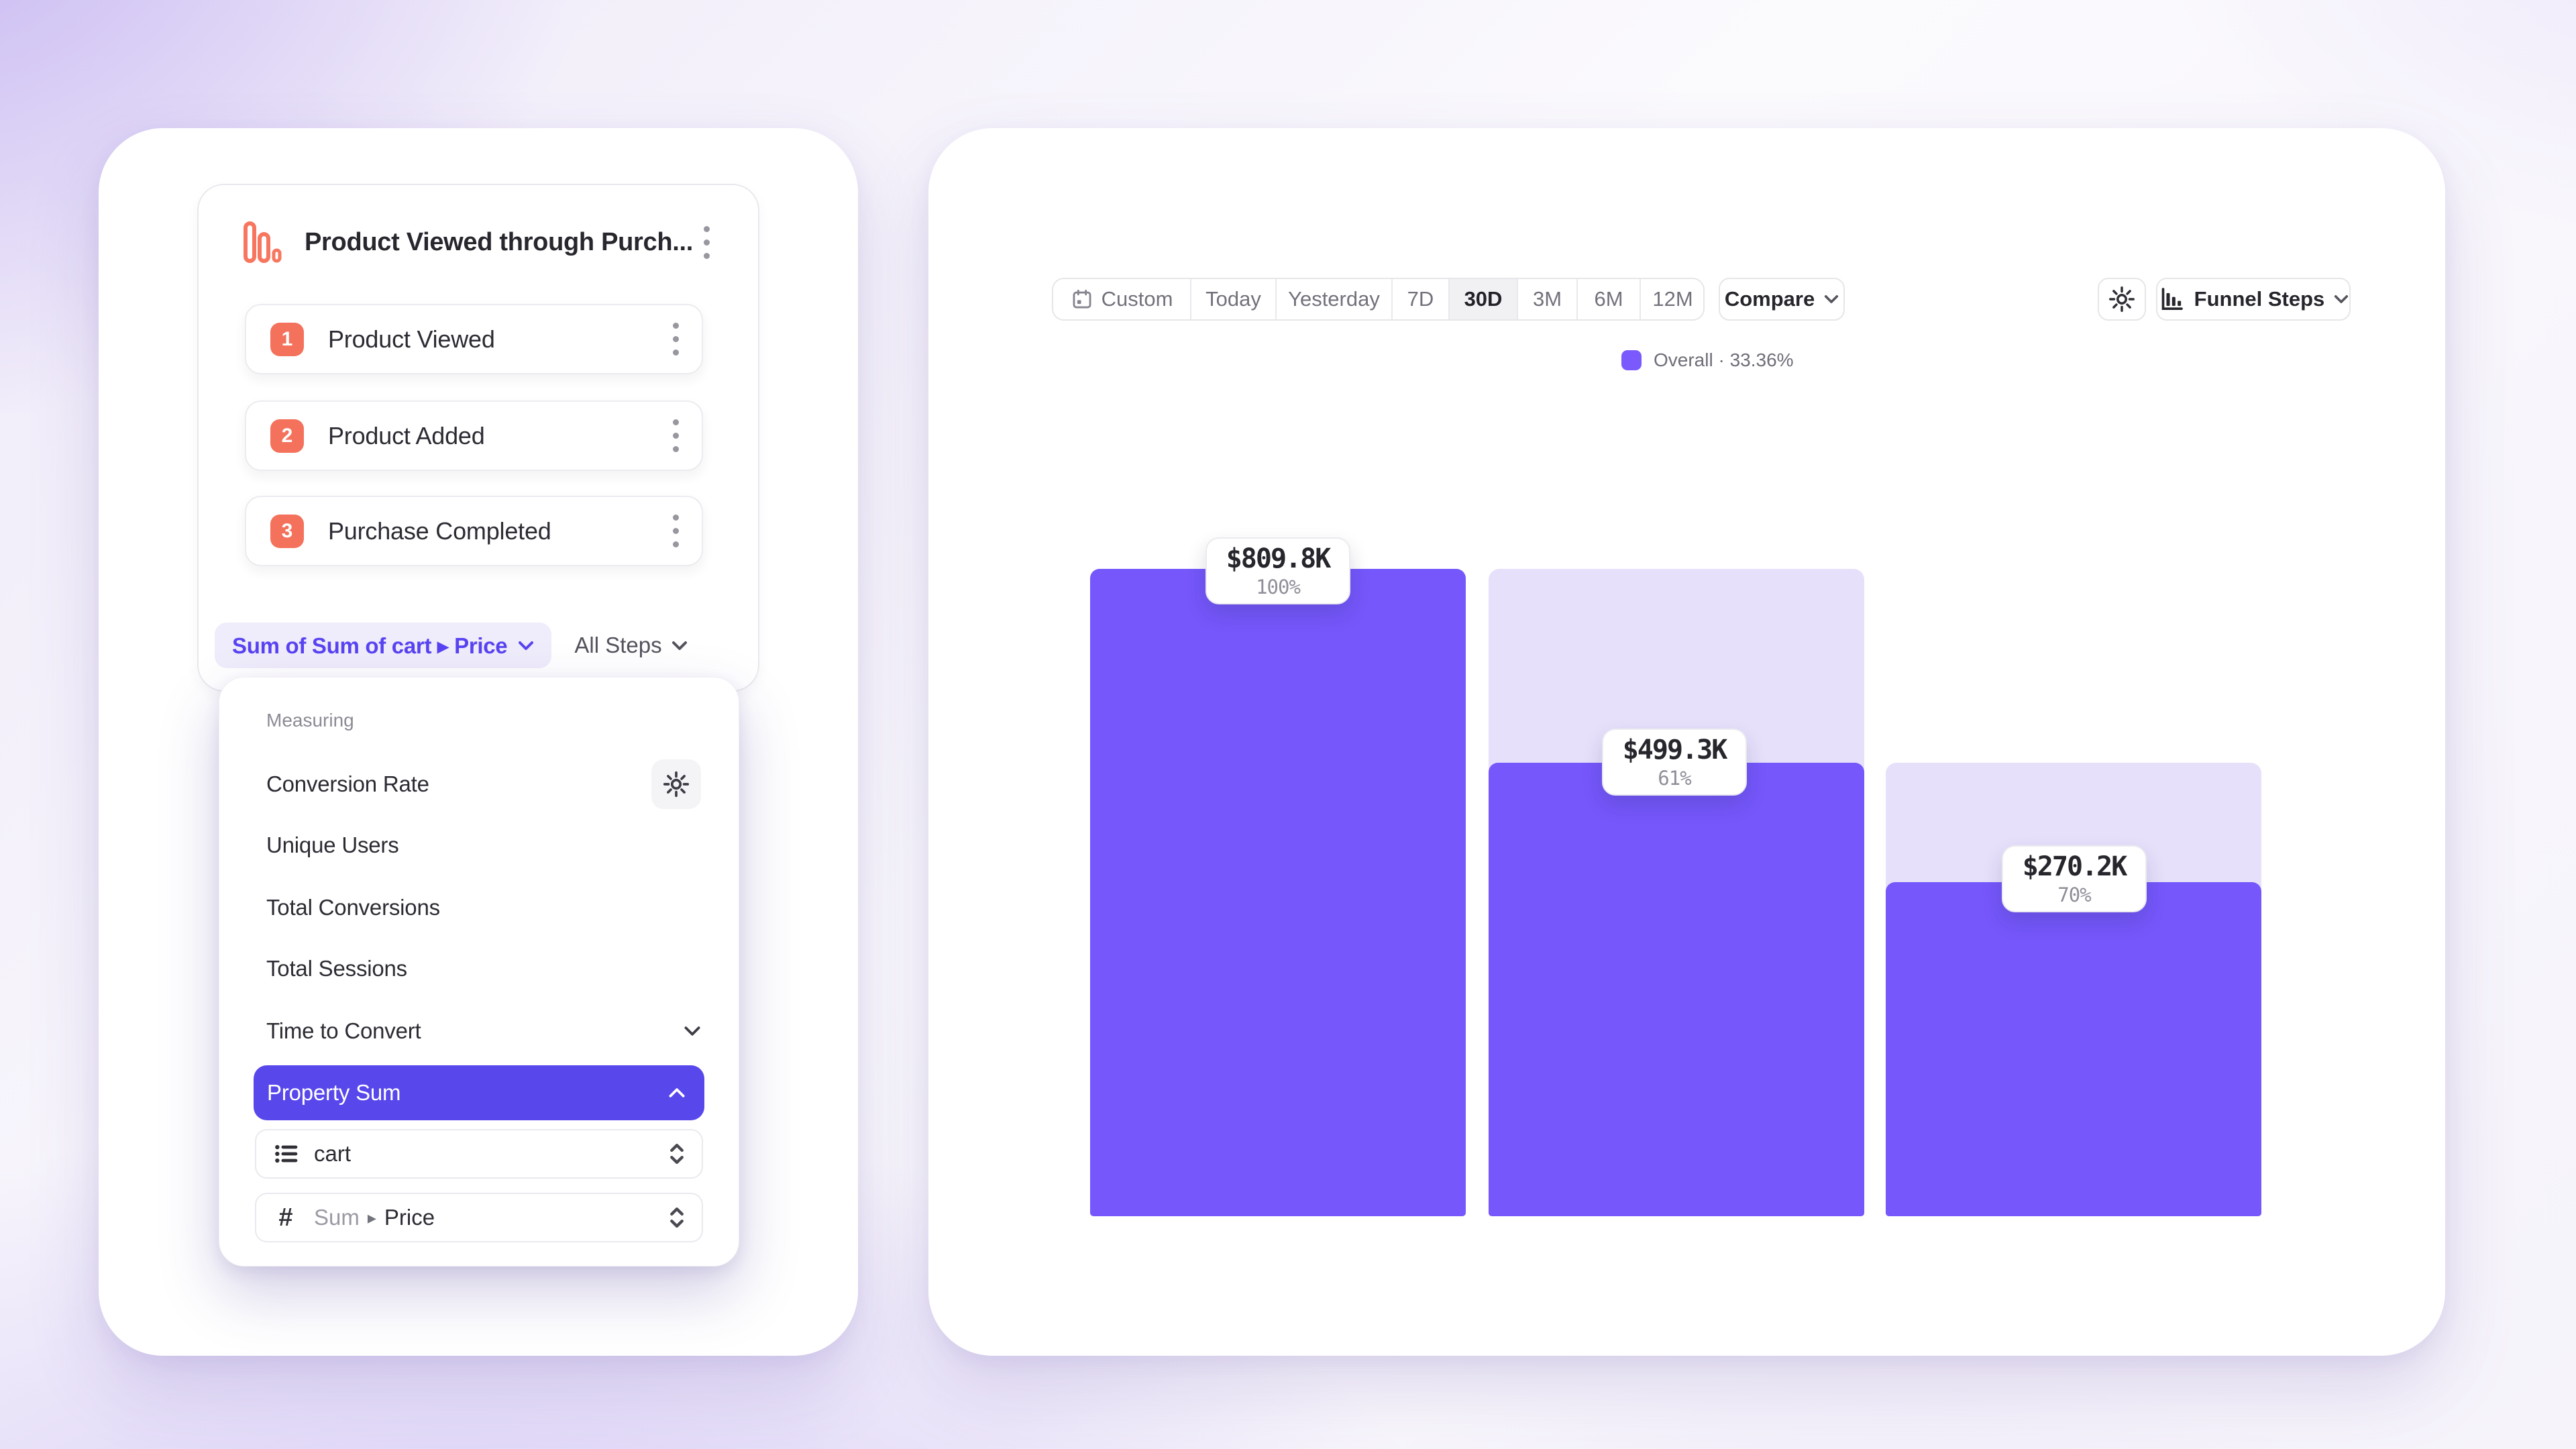  Describe the element at coordinates (332, 845) in the screenshot. I see `measuring-option-unique-users: Unique Users` at that location.